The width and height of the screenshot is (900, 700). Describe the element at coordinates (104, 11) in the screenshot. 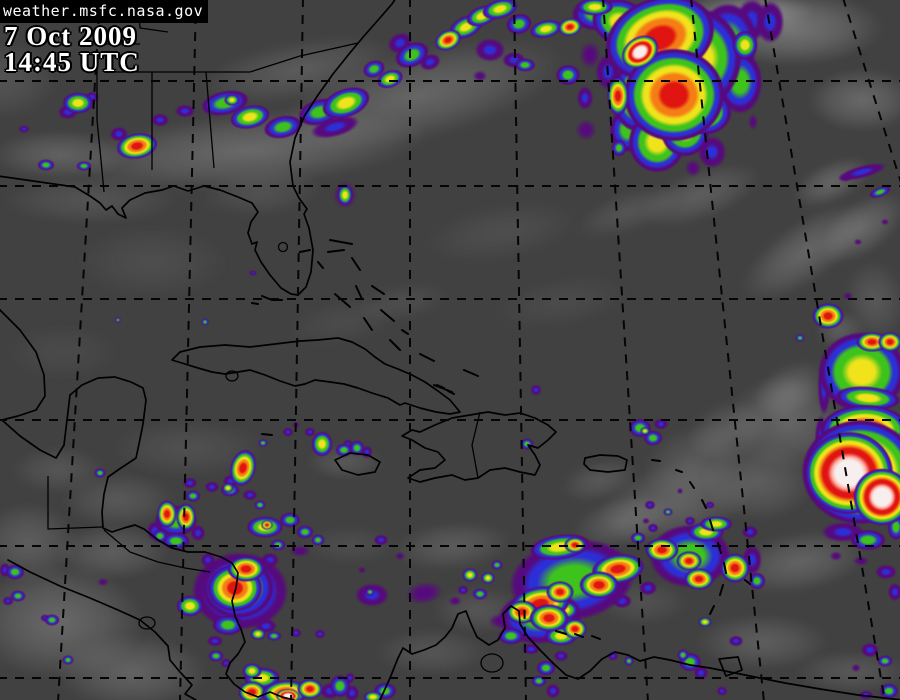

I see `source-url-label: weather.msfc.nasa.gov` at that location.